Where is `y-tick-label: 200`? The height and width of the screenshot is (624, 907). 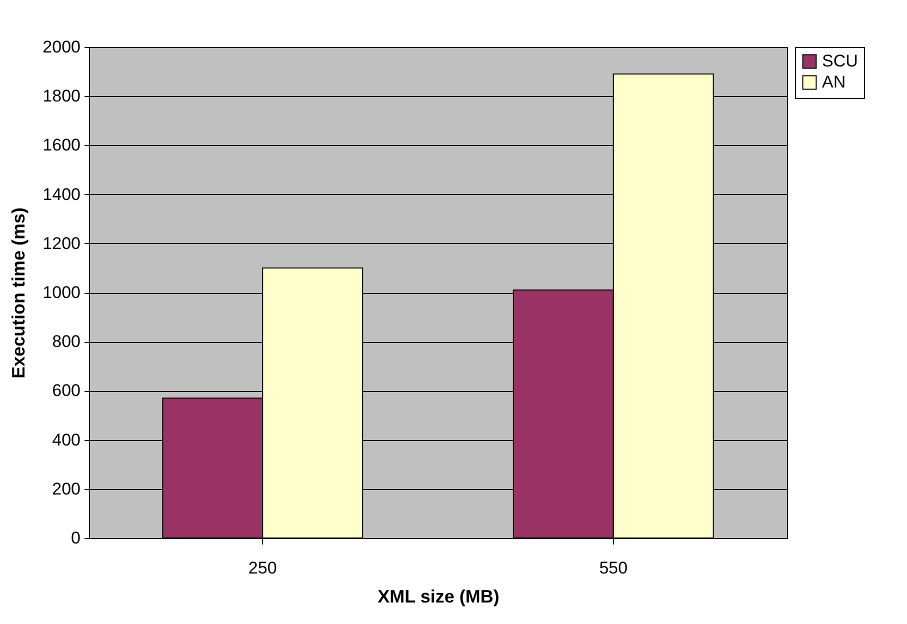 y-tick-label: 200 is located at coordinates (66, 488).